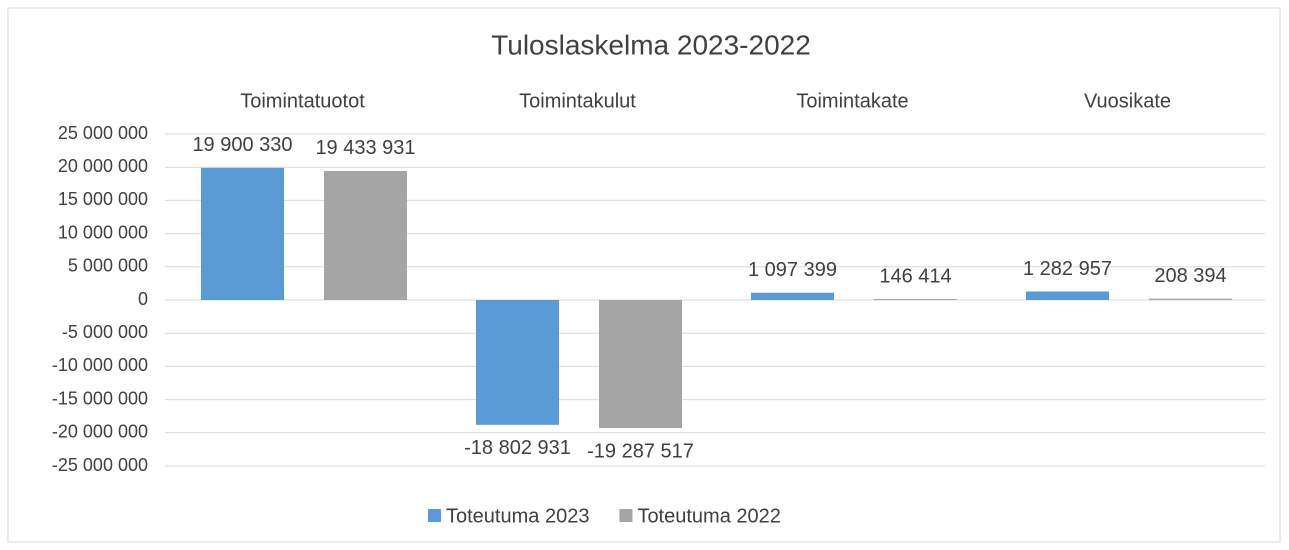  I want to click on data-label: -18 802 931, so click(517, 448).